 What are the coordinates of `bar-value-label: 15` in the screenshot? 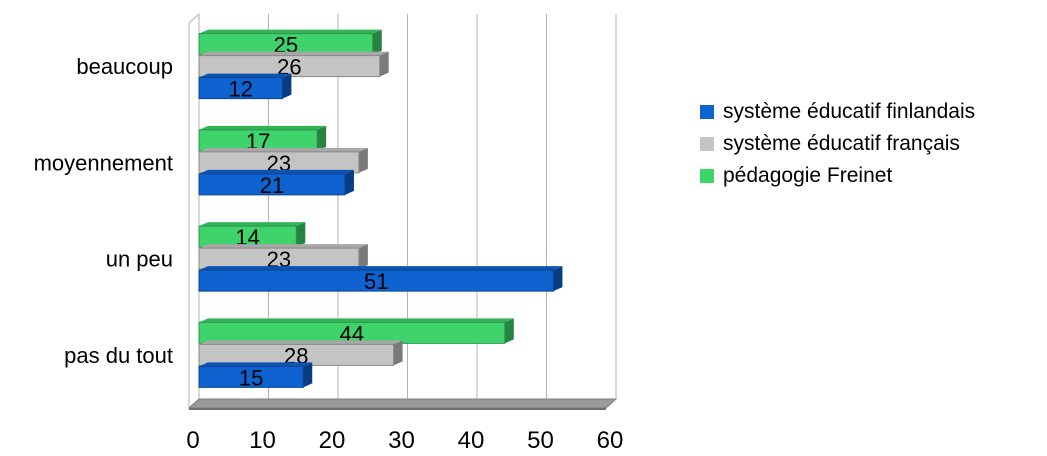 It's located at (251, 377).